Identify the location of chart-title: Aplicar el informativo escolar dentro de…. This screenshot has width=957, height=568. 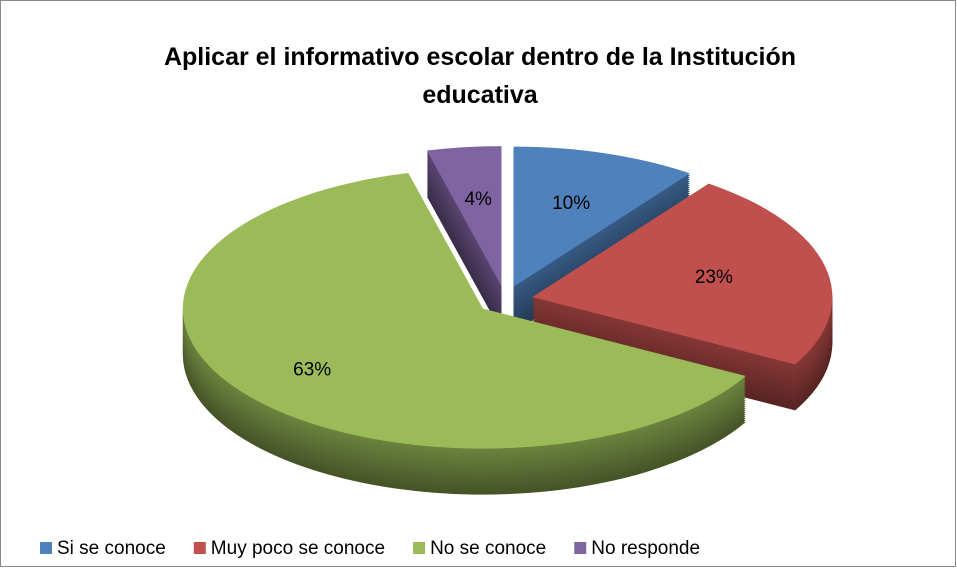
(480, 76).